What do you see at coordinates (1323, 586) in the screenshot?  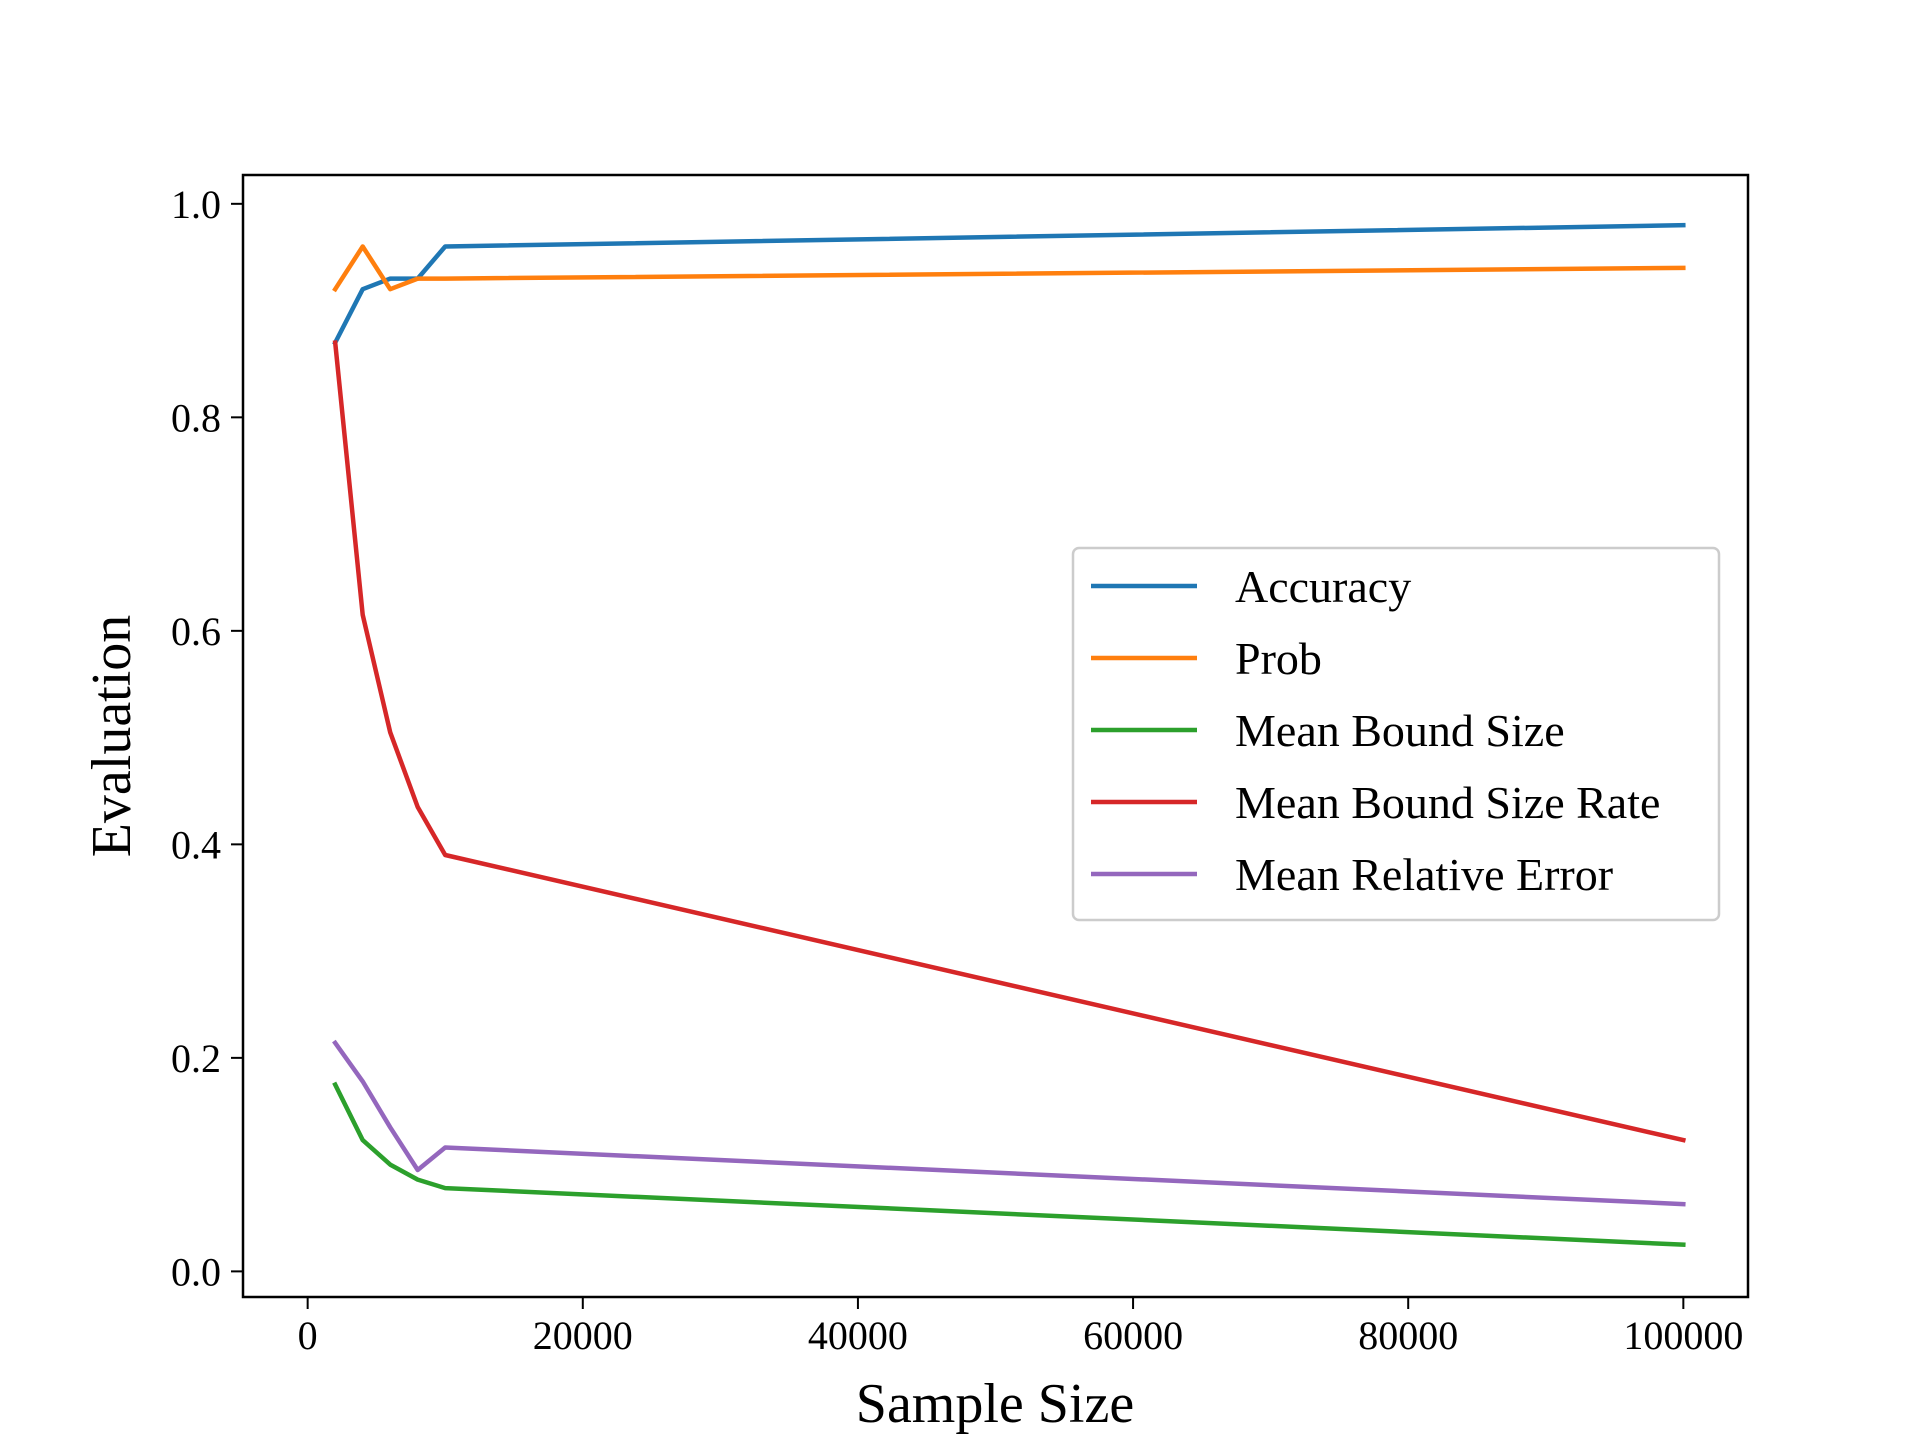 I see `legend-label: Accuracy` at bounding box center [1323, 586].